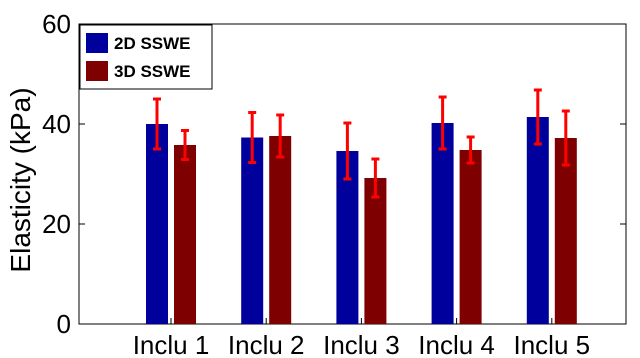 The height and width of the screenshot is (358, 640). What do you see at coordinates (56, 224) in the screenshot?
I see `y-tick-label: 20` at bounding box center [56, 224].